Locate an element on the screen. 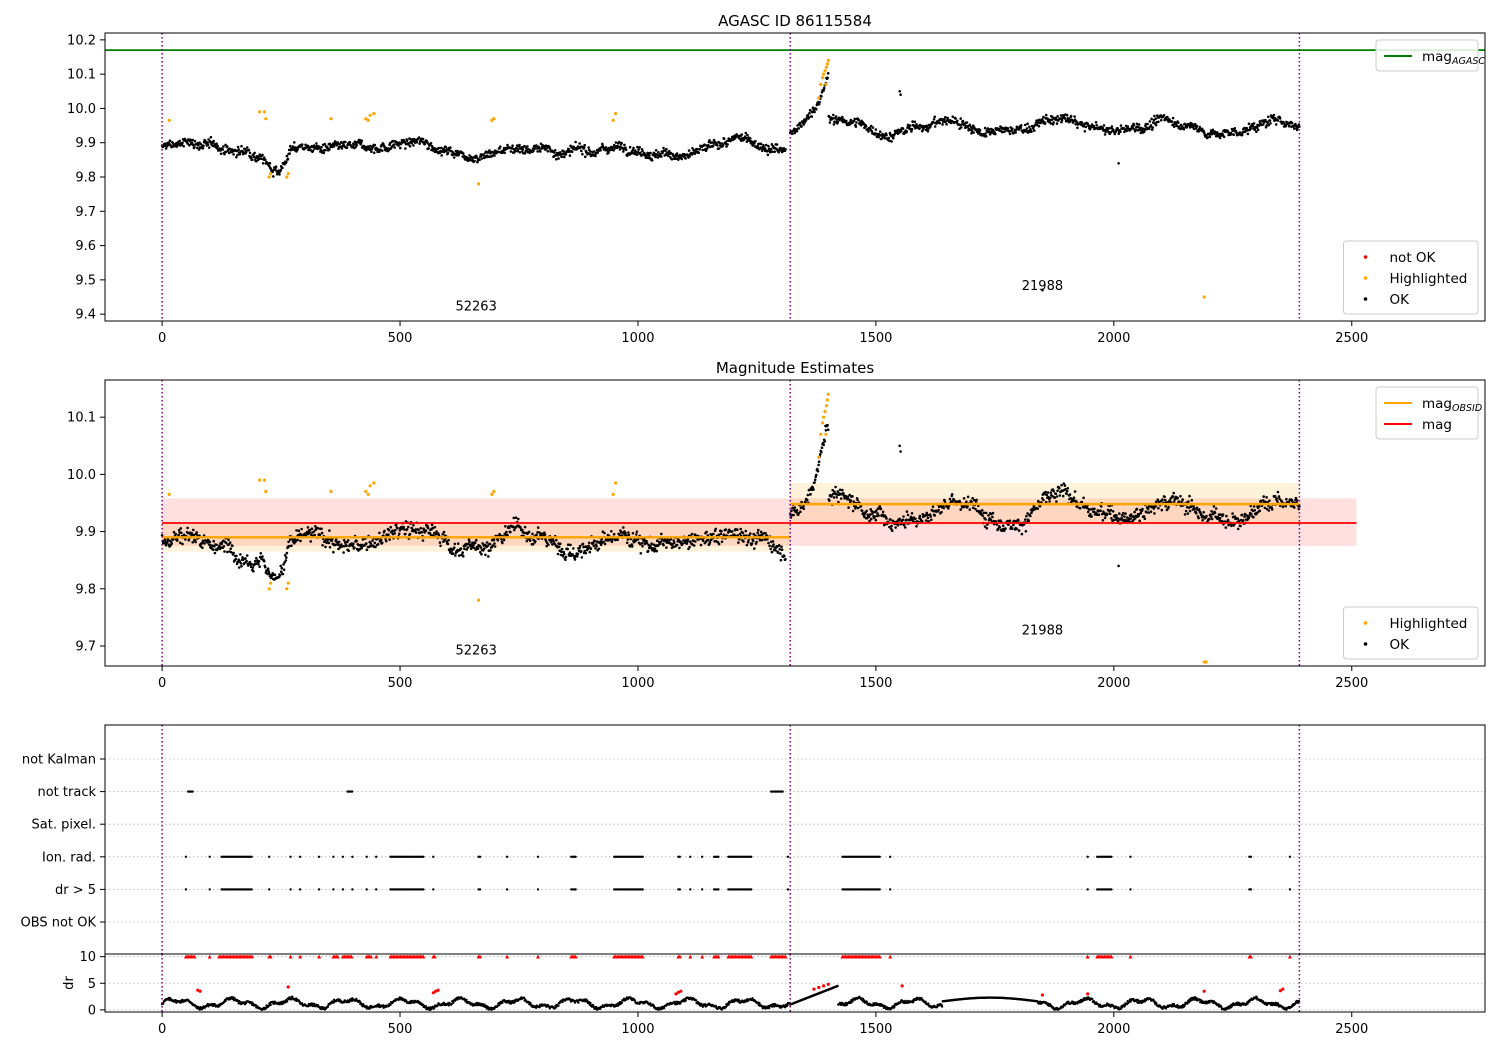 The image size is (1500, 1050). x-tick-label: 0 is located at coordinates (162, 338).